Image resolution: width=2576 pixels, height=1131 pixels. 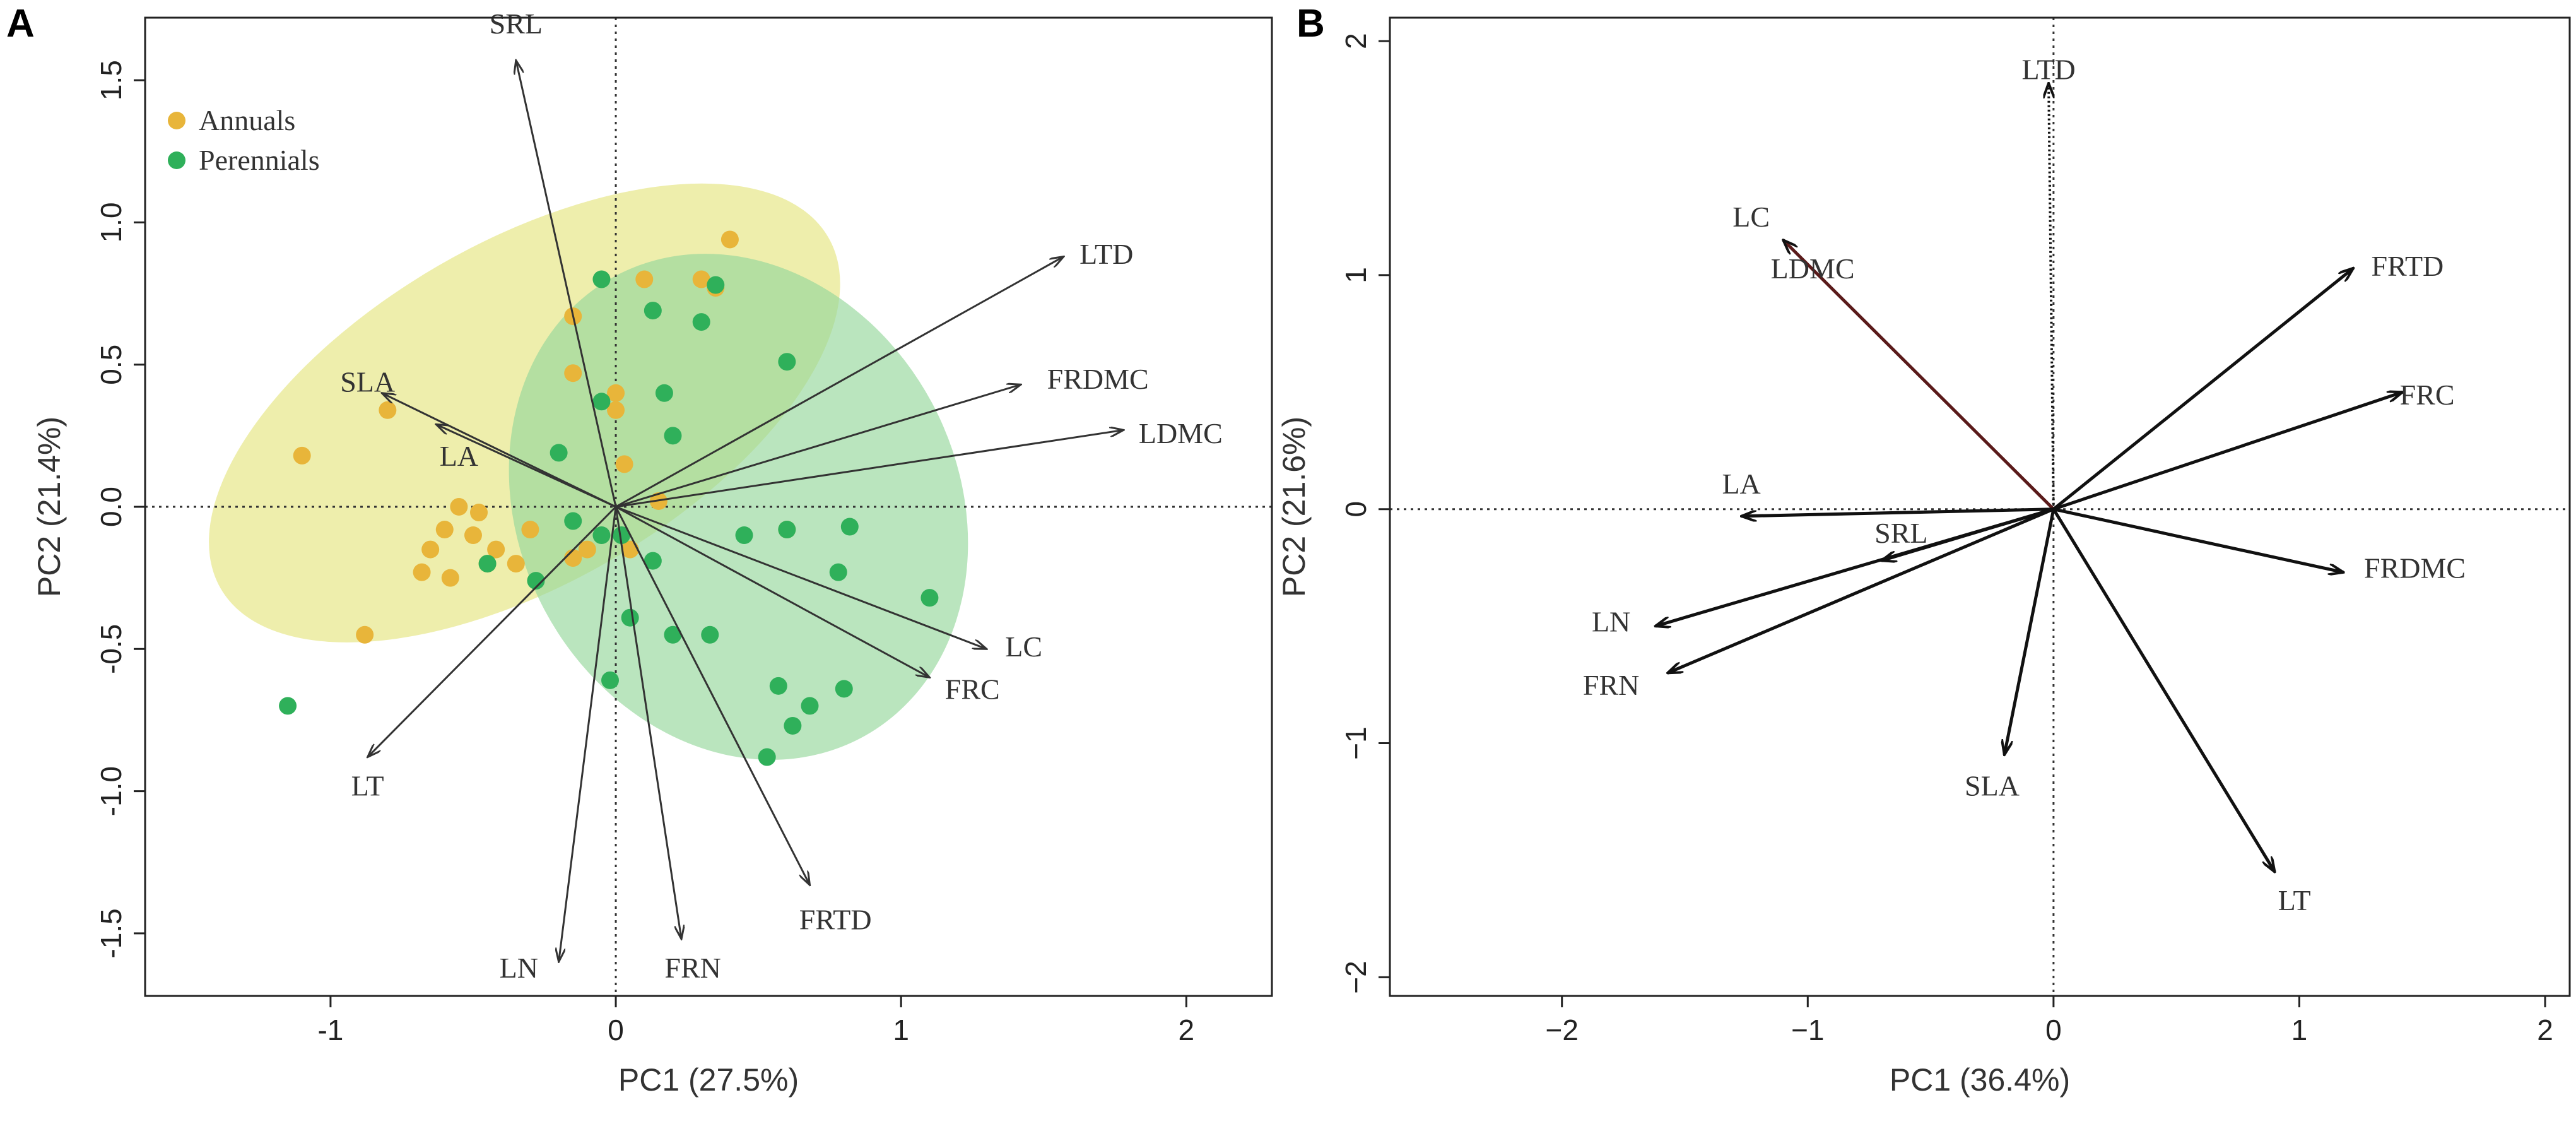 What do you see at coordinates (2294, 900) in the screenshot?
I see `vector-label-lt: LT` at bounding box center [2294, 900].